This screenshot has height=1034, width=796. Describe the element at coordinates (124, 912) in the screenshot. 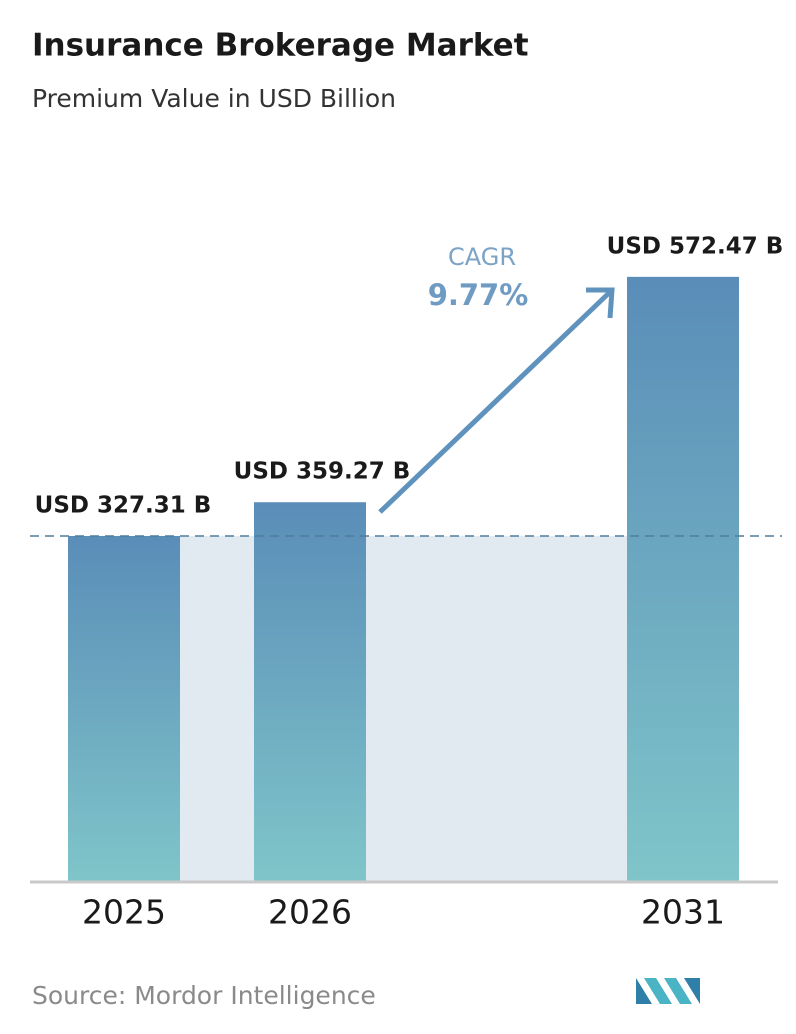

I see `x-tick-label: 2025` at that location.